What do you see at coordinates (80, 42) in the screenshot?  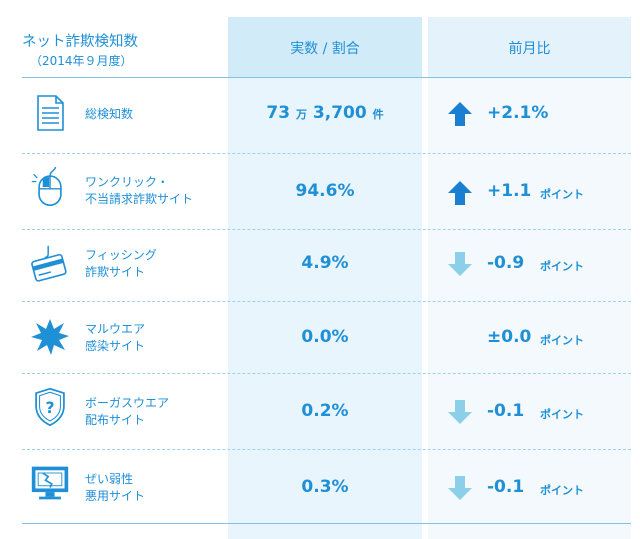 I see `table-title: ネット詐欺検知数` at bounding box center [80, 42].